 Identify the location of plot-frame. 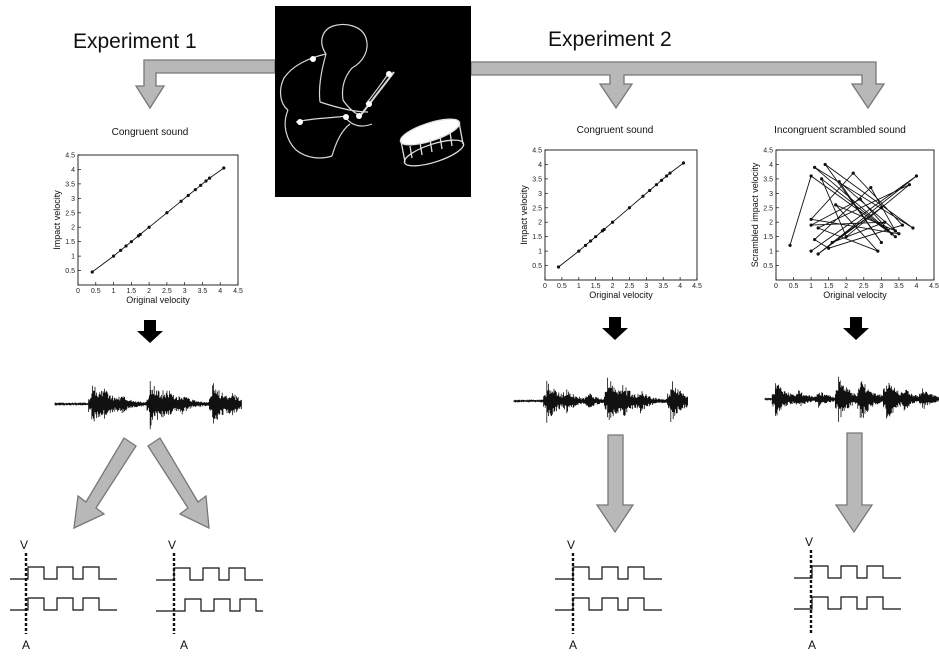
(621, 215).